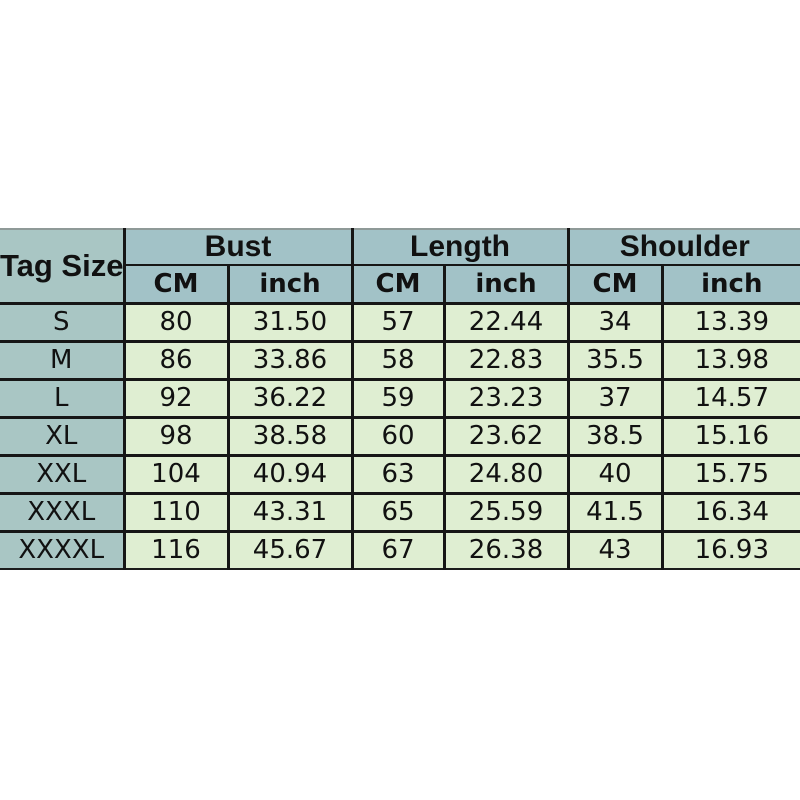 The image size is (800, 800). Describe the element at coordinates (506, 398) in the screenshot. I see `value-cell: 23.23` at that location.